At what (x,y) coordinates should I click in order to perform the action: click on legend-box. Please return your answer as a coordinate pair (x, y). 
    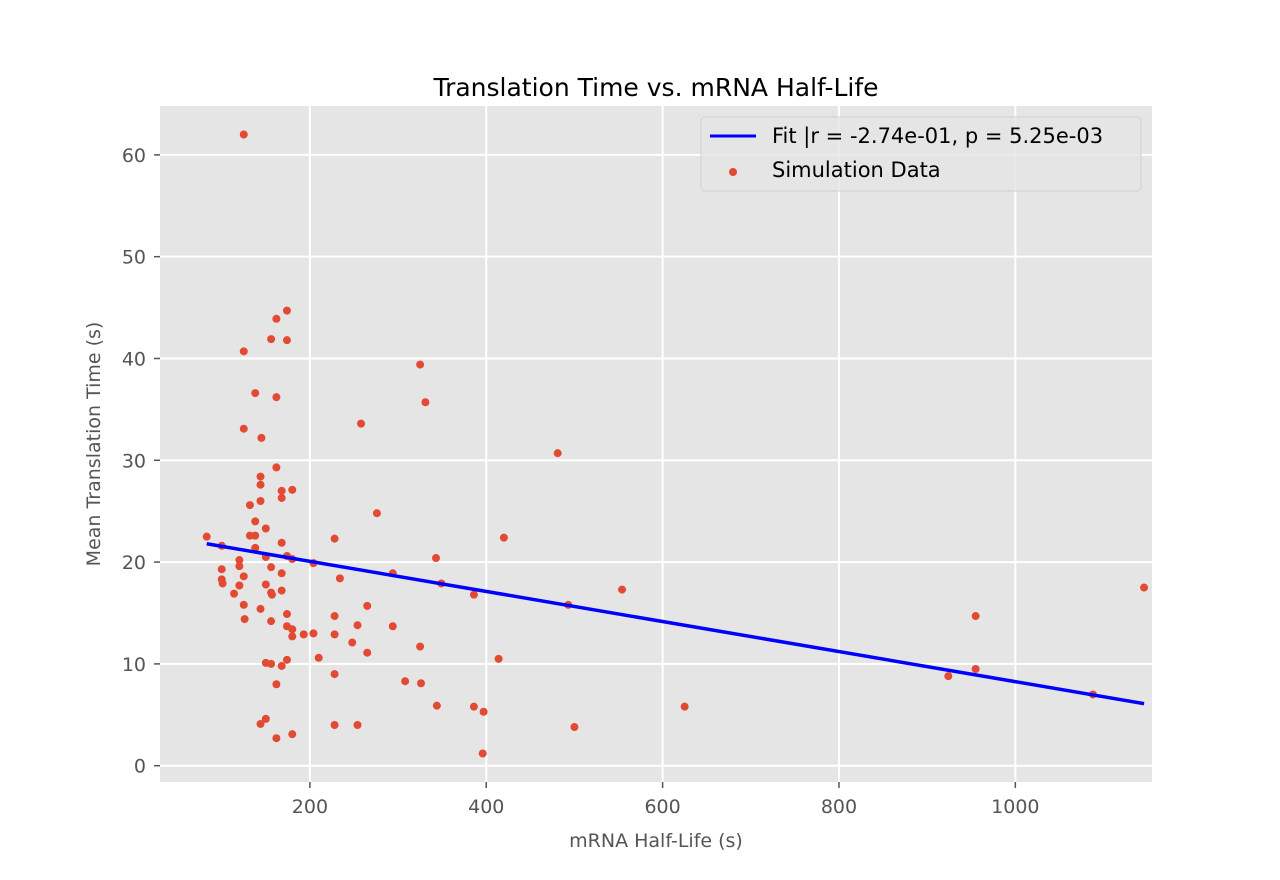
    Looking at the image, I should click on (921, 154).